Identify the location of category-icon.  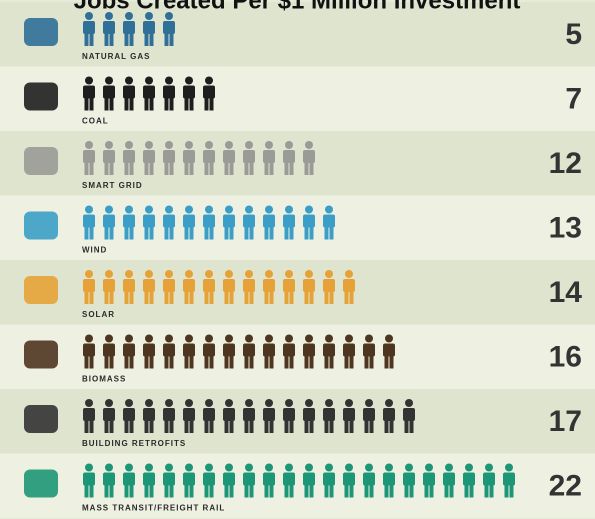
(41, 354).